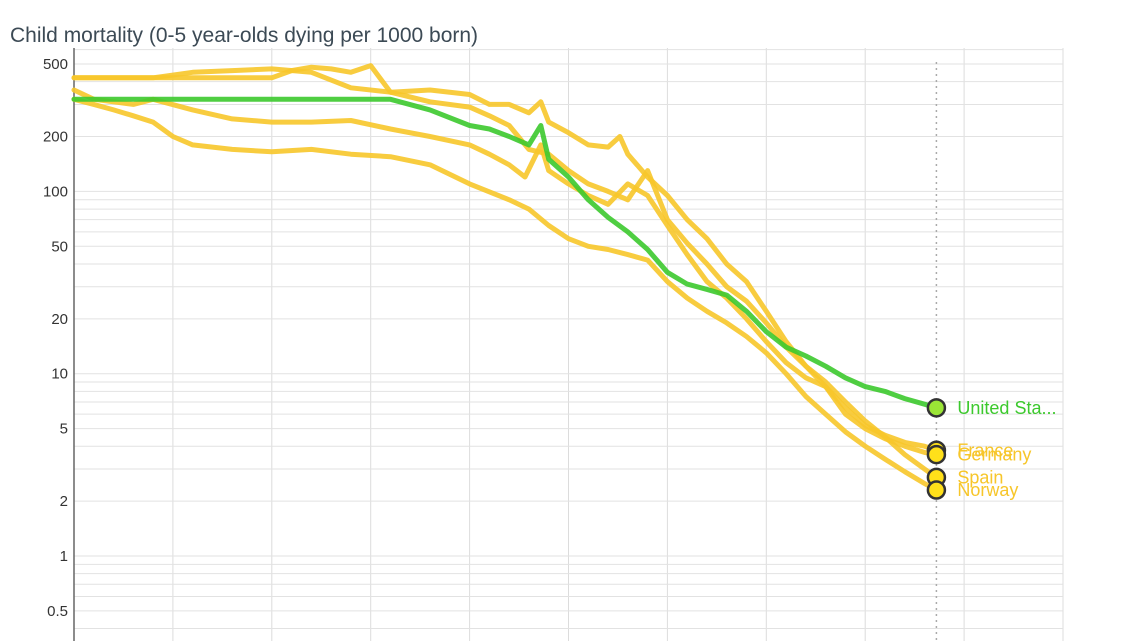 This screenshot has width=1127, height=641. Describe the element at coordinates (57, 611) in the screenshot. I see `y-tick-label: 0.5` at that location.